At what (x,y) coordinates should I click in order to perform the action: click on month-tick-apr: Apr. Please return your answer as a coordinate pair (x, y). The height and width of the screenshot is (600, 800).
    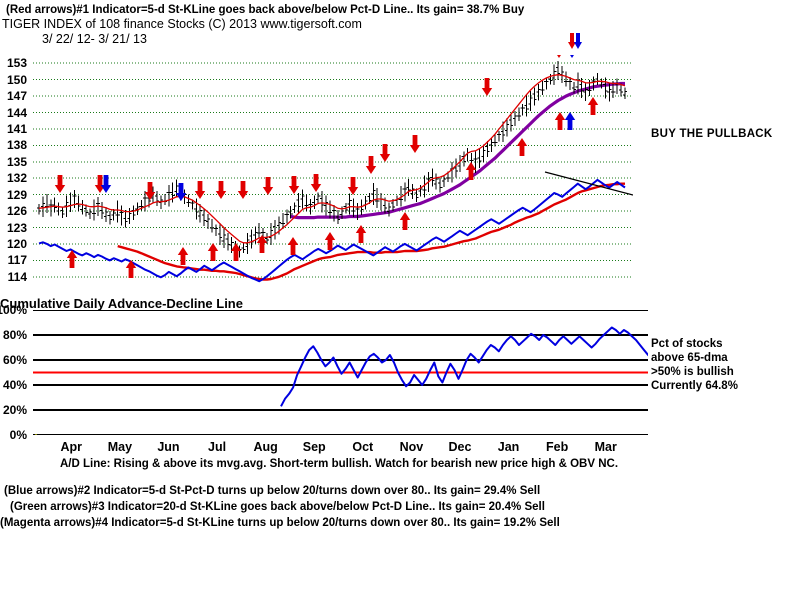
    Looking at the image, I should click on (71, 447).